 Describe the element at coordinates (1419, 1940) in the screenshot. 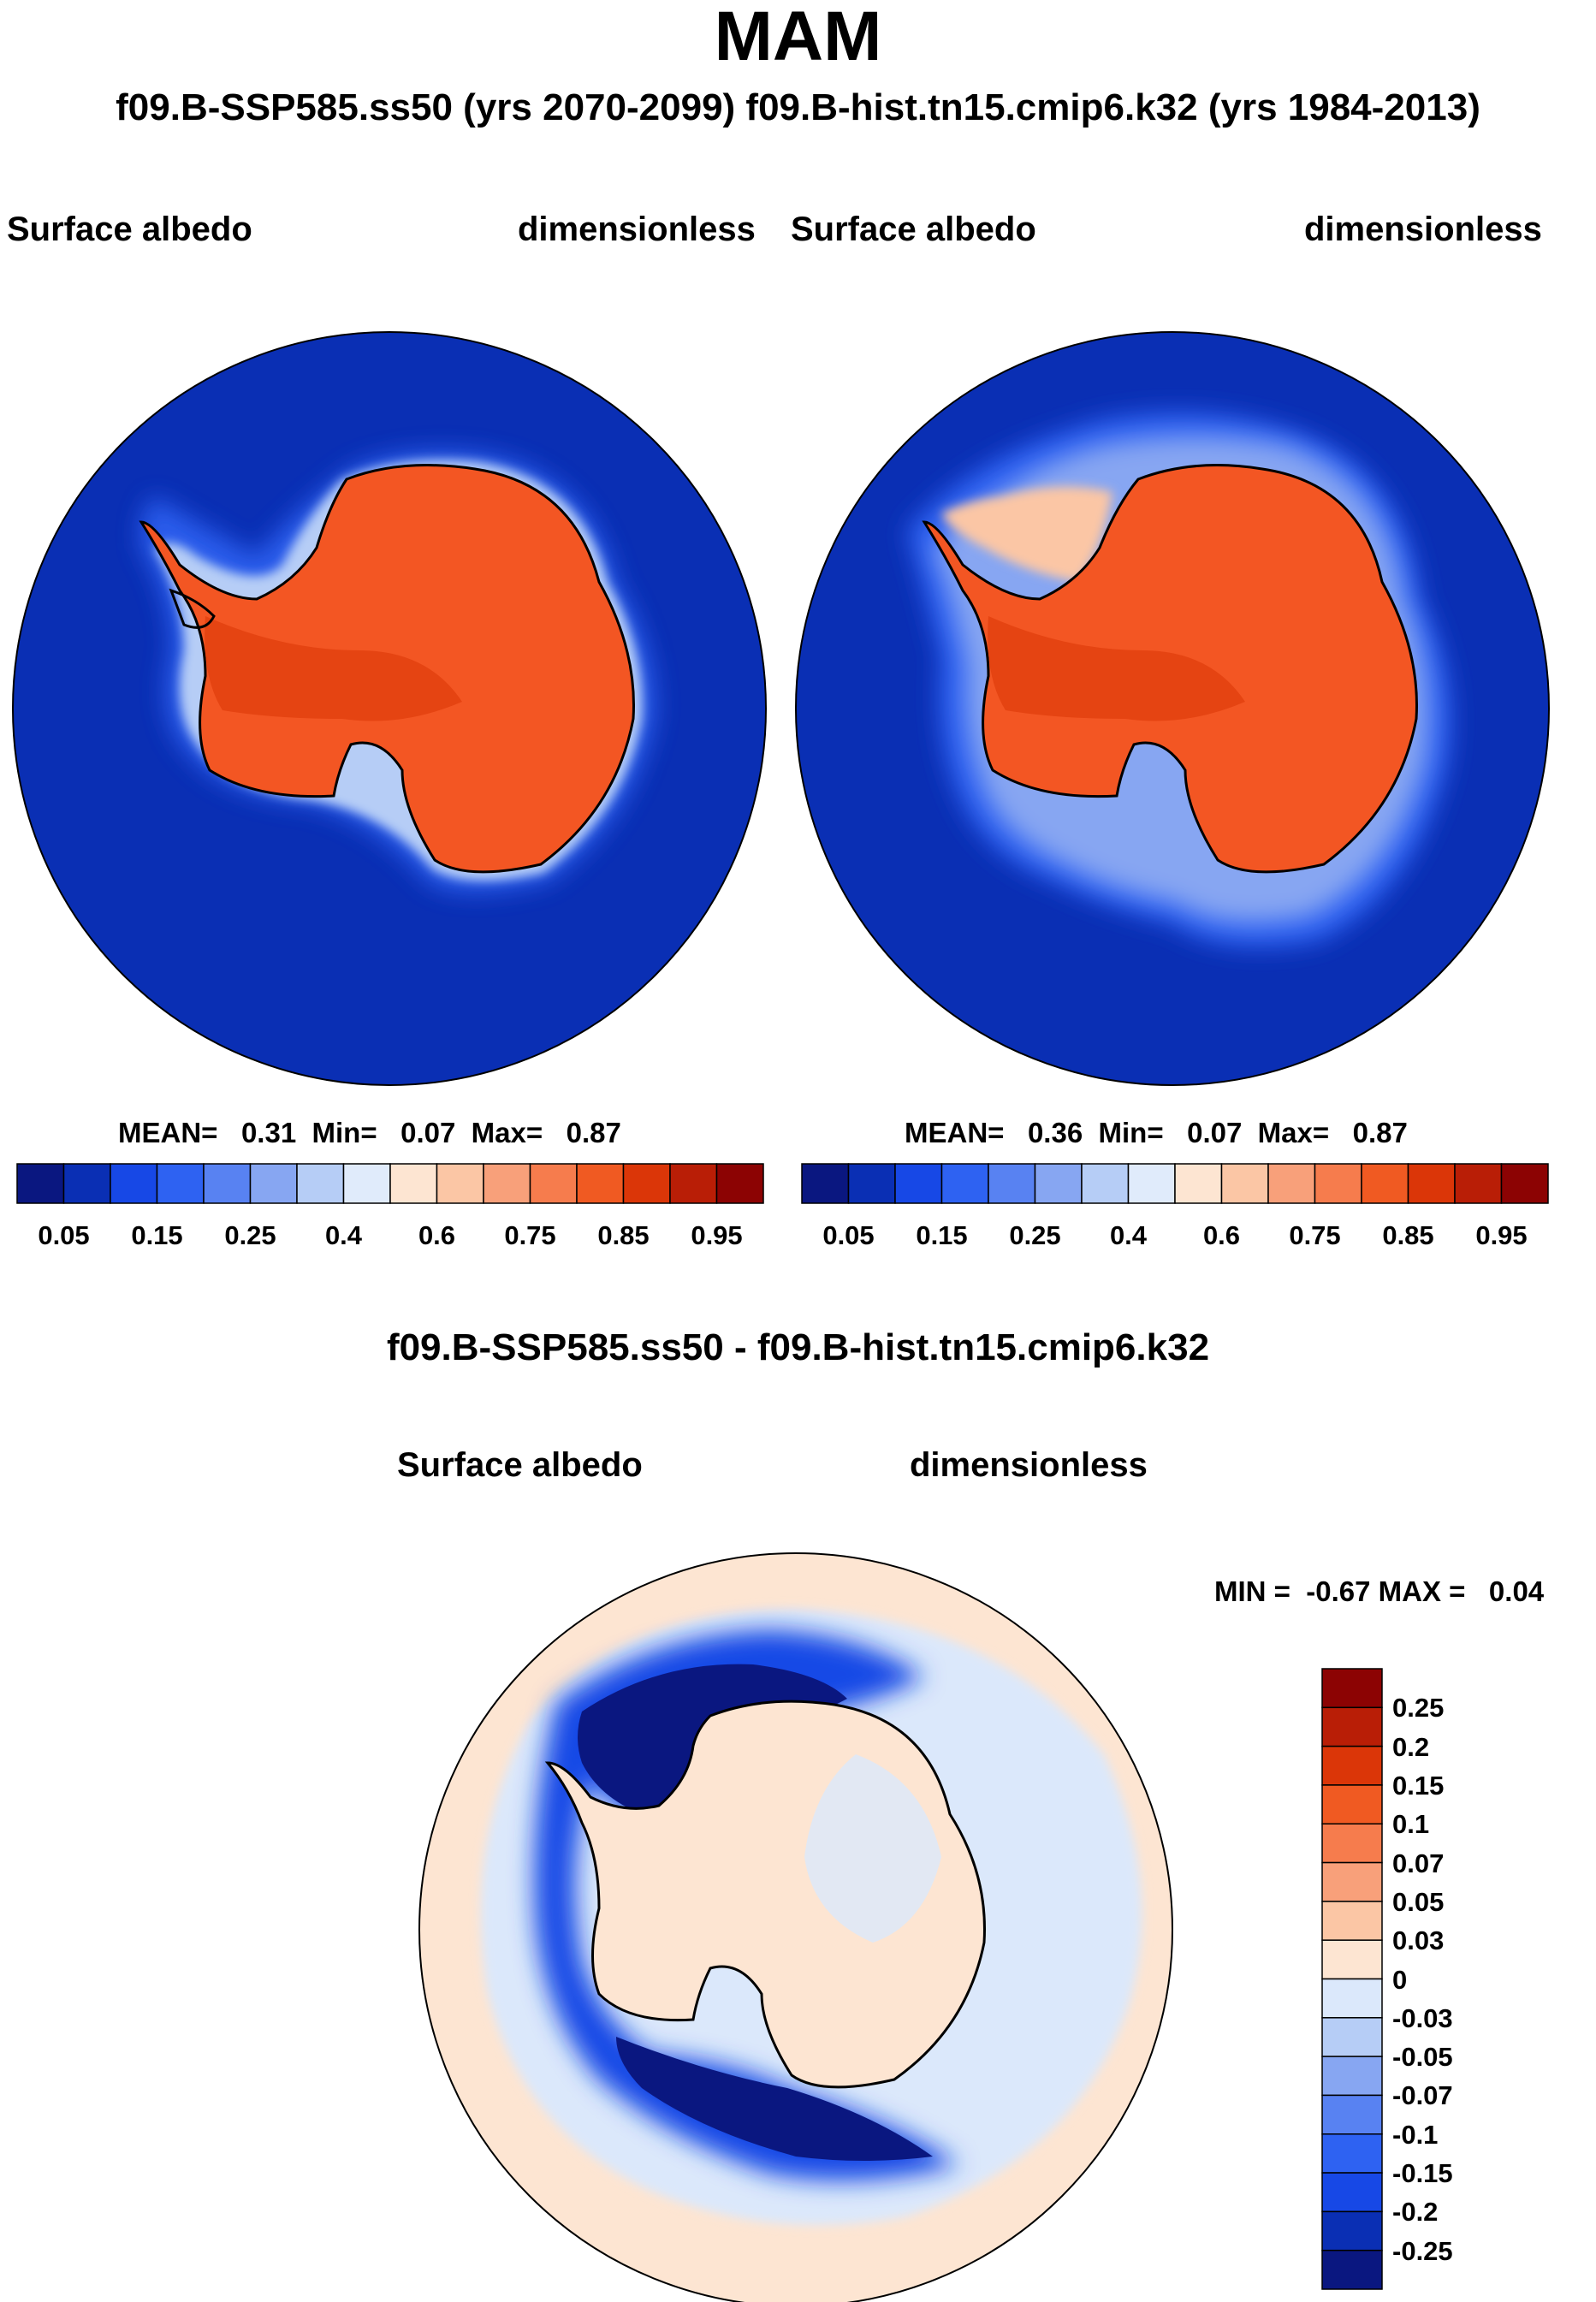

I see `diff-colorbar-tick-label: 0.03` at that location.